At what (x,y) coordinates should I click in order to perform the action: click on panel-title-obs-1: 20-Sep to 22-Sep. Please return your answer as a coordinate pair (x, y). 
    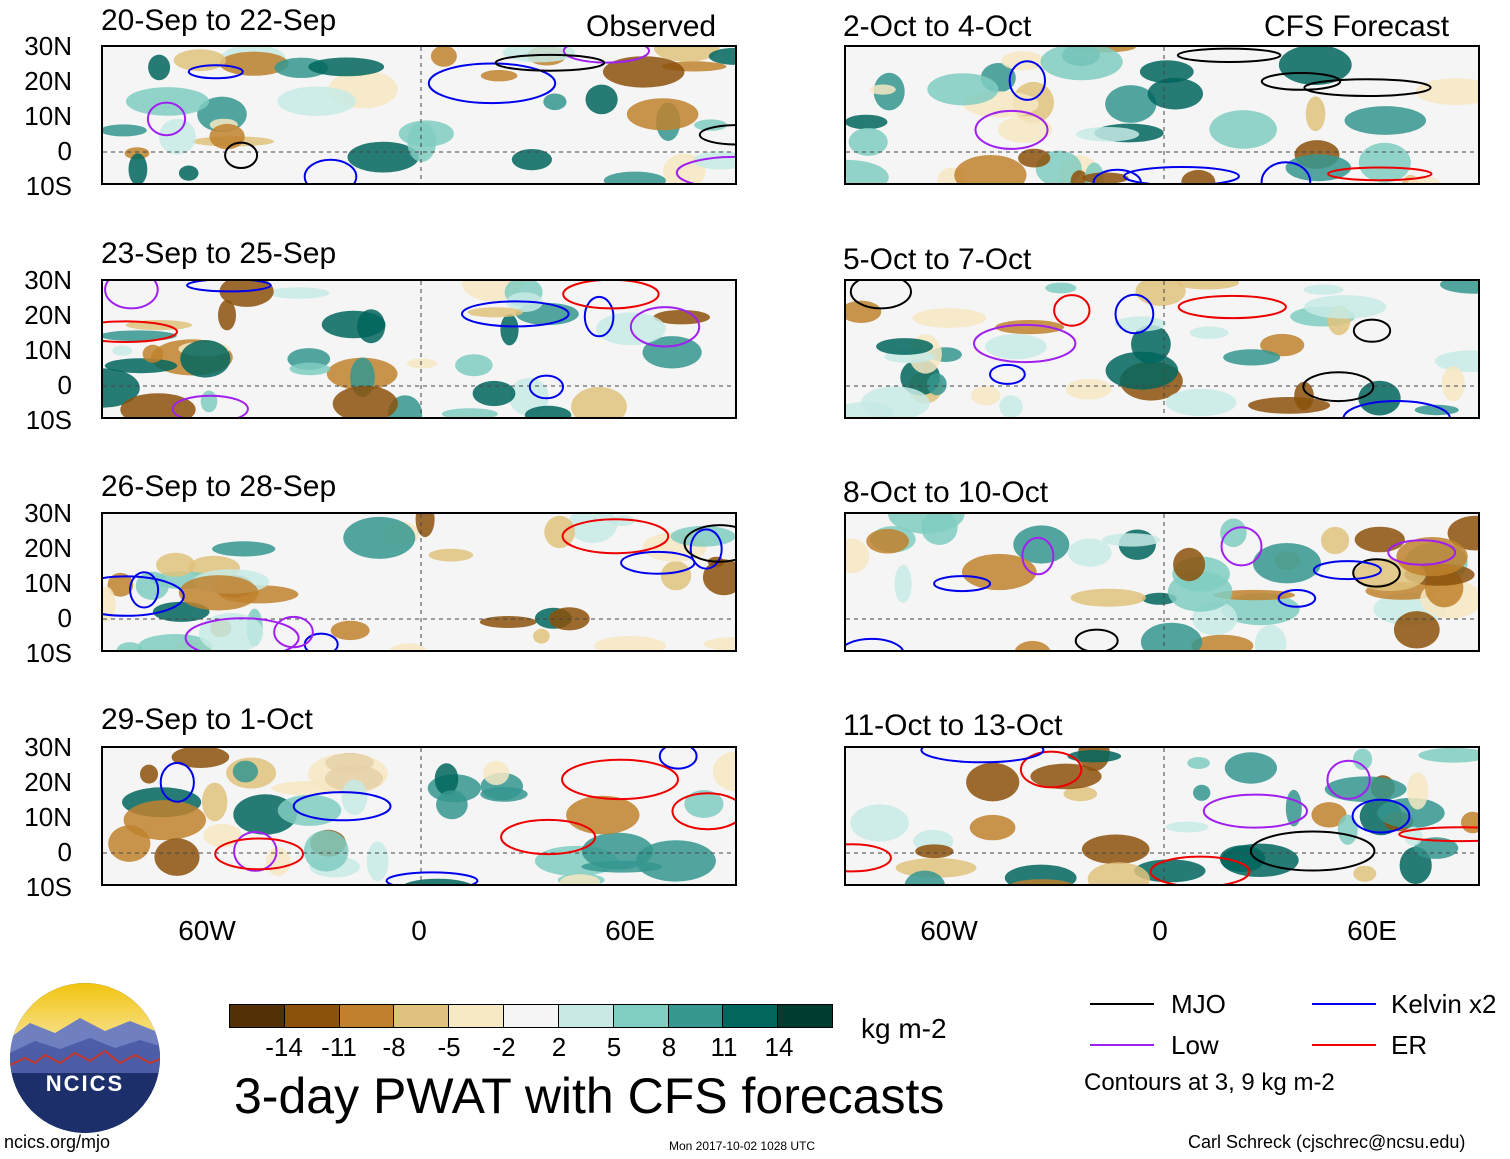
    Looking at the image, I should click on (219, 20).